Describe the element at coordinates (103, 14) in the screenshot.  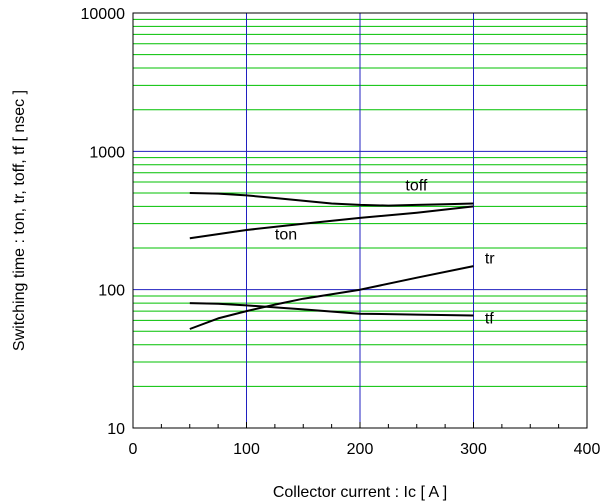
I see `y-tick-label: 10000` at that location.